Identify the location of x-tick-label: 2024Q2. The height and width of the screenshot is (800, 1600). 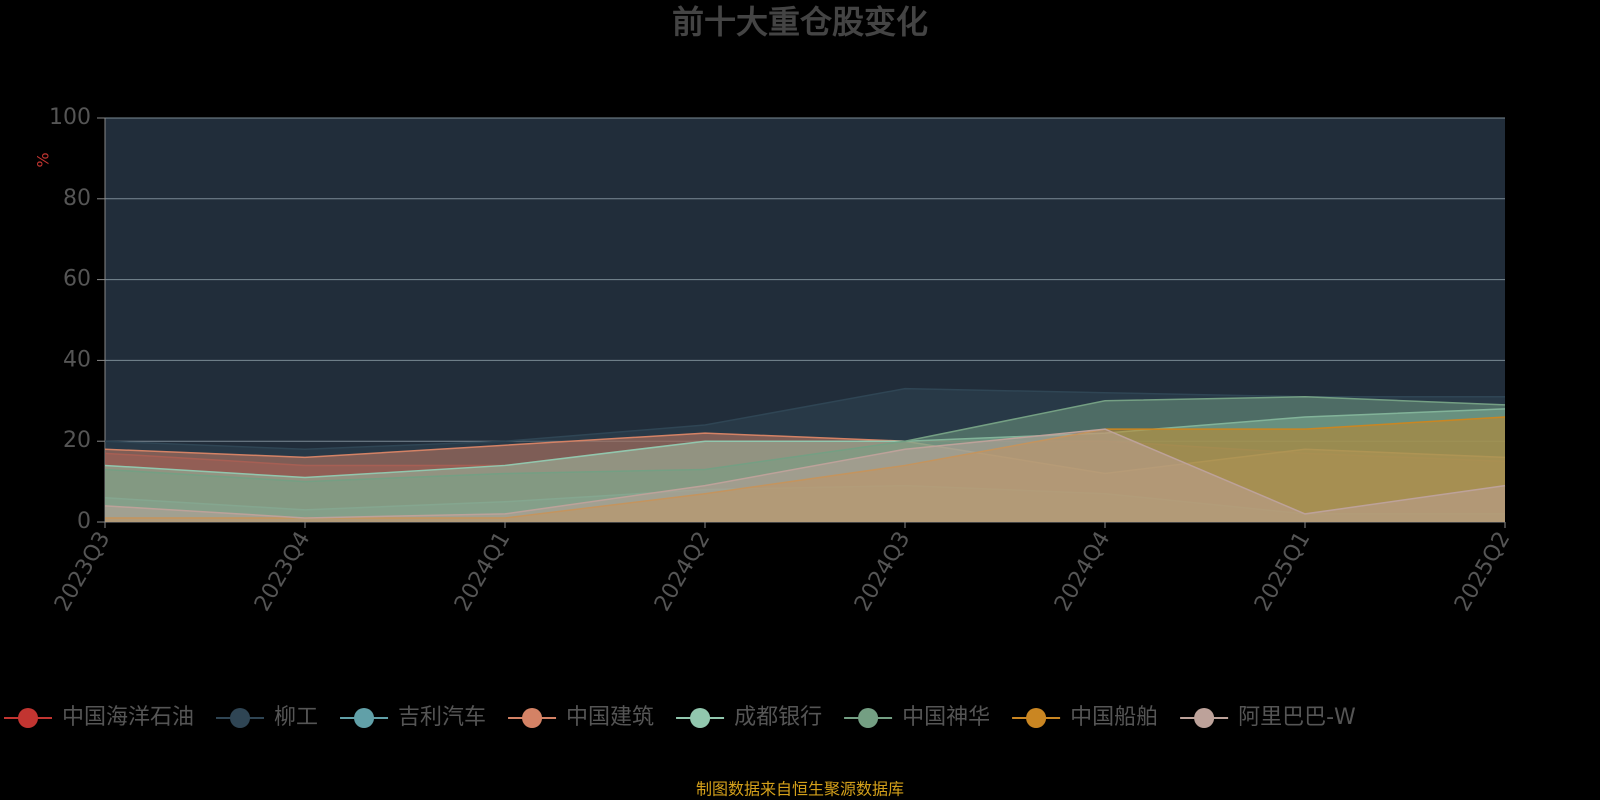
(682, 572).